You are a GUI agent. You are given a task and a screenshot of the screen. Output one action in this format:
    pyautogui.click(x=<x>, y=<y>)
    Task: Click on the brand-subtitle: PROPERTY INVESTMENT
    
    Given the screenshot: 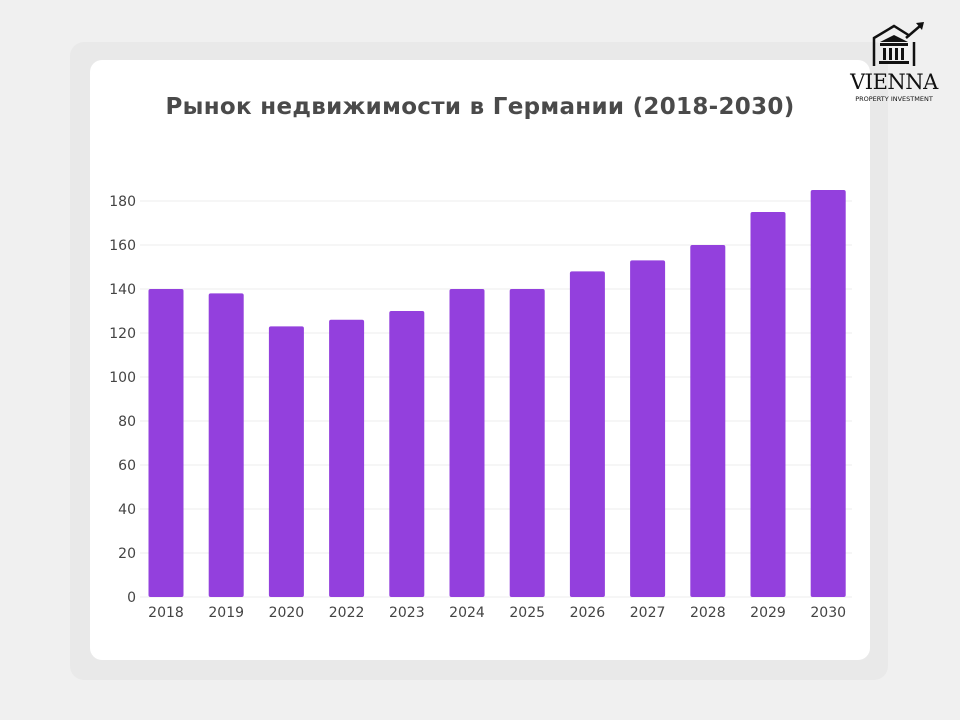 What is the action you would take?
    pyautogui.click(x=894, y=99)
    